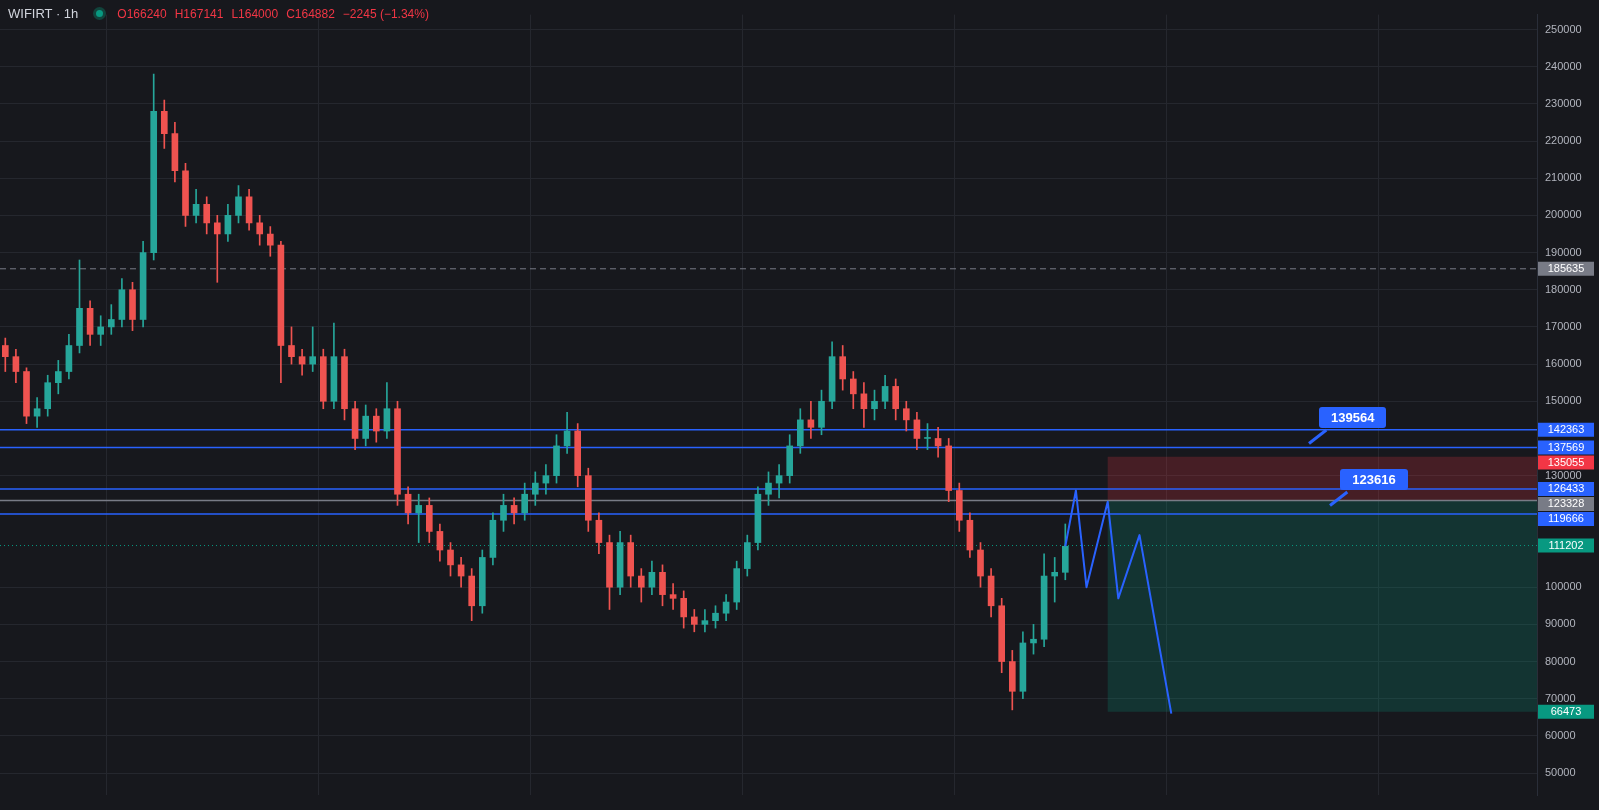  Describe the element at coordinates (1566, 461) in the screenshot. I see `band-label: 135055` at that location.